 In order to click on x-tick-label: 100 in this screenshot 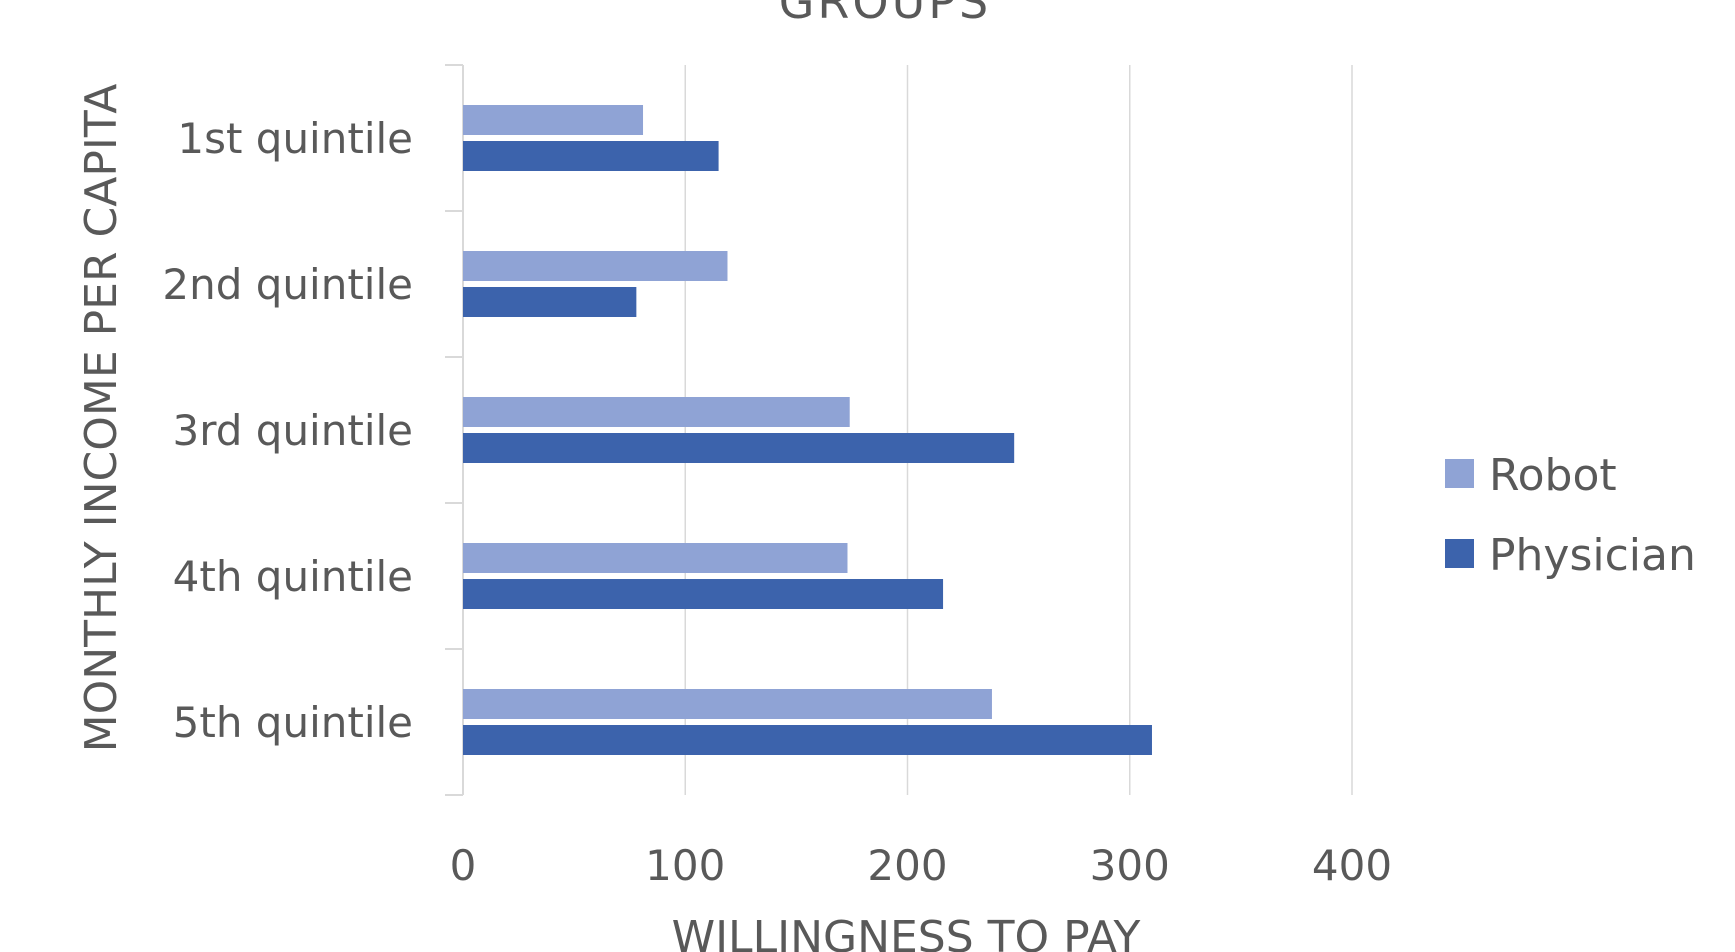, I will do `click(685, 865)`.